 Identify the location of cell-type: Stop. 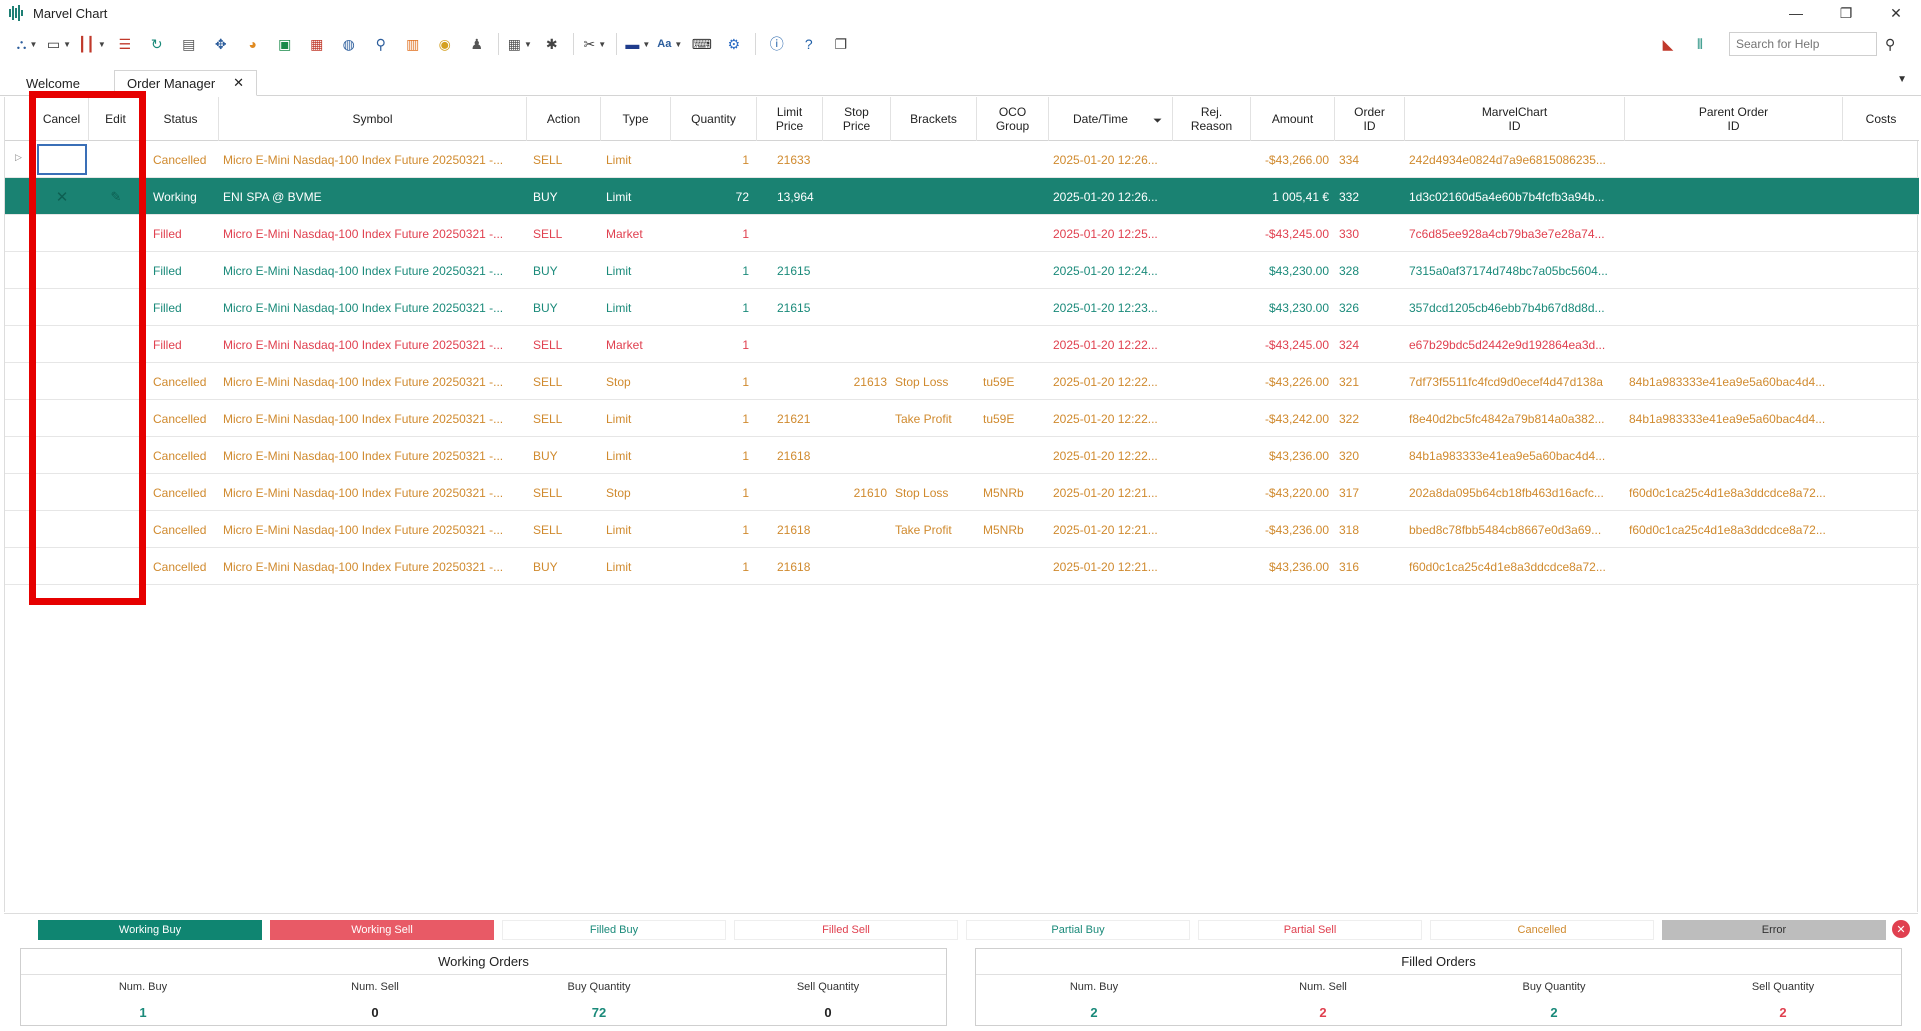
(618, 492).